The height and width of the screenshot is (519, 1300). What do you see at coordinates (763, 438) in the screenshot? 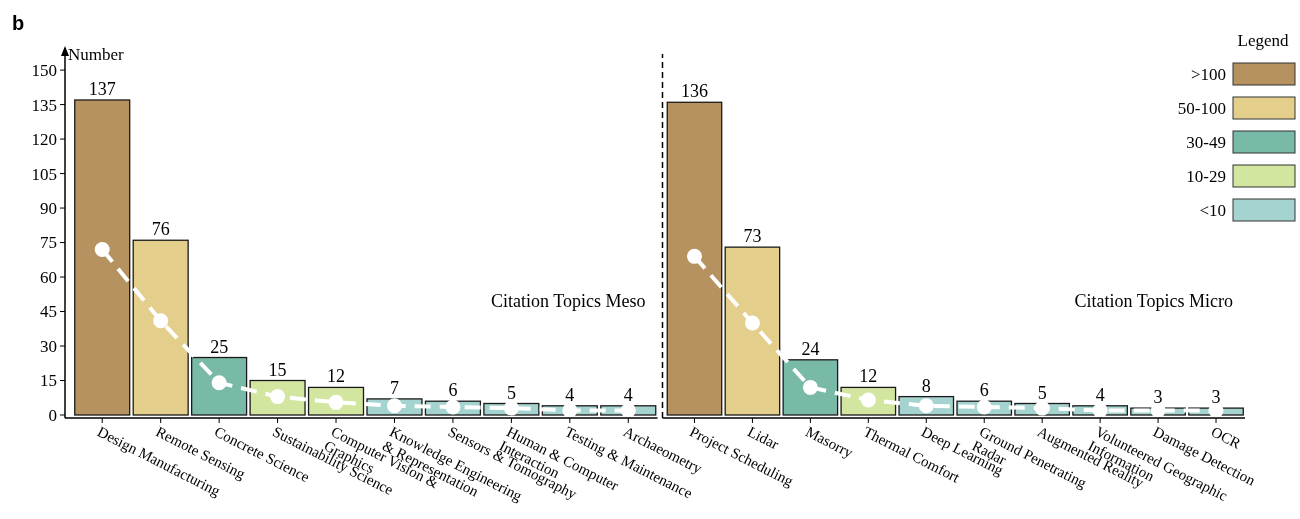
I see `x-tick-label: Lidar` at bounding box center [763, 438].